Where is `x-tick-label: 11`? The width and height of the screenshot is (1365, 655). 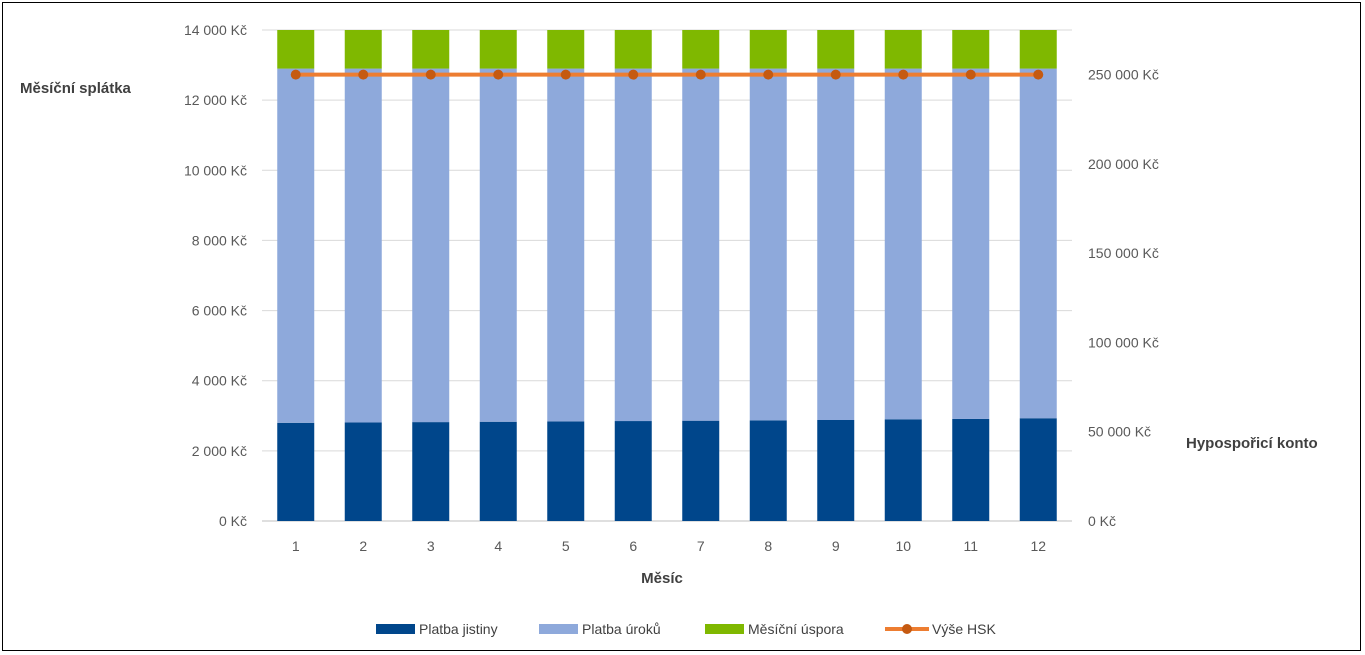
x-tick-label: 11 is located at coordinates (970, 546).